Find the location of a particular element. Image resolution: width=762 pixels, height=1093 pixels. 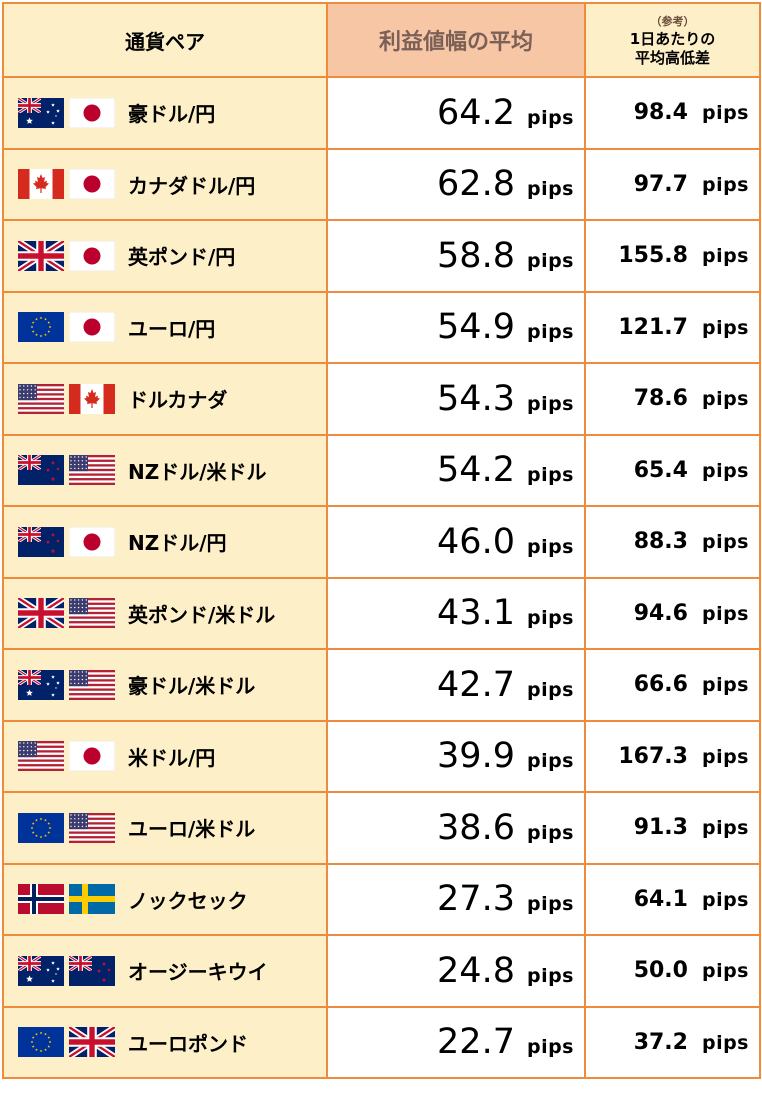

pair-name: オージーキウイ is located at coordinates (198, 972).